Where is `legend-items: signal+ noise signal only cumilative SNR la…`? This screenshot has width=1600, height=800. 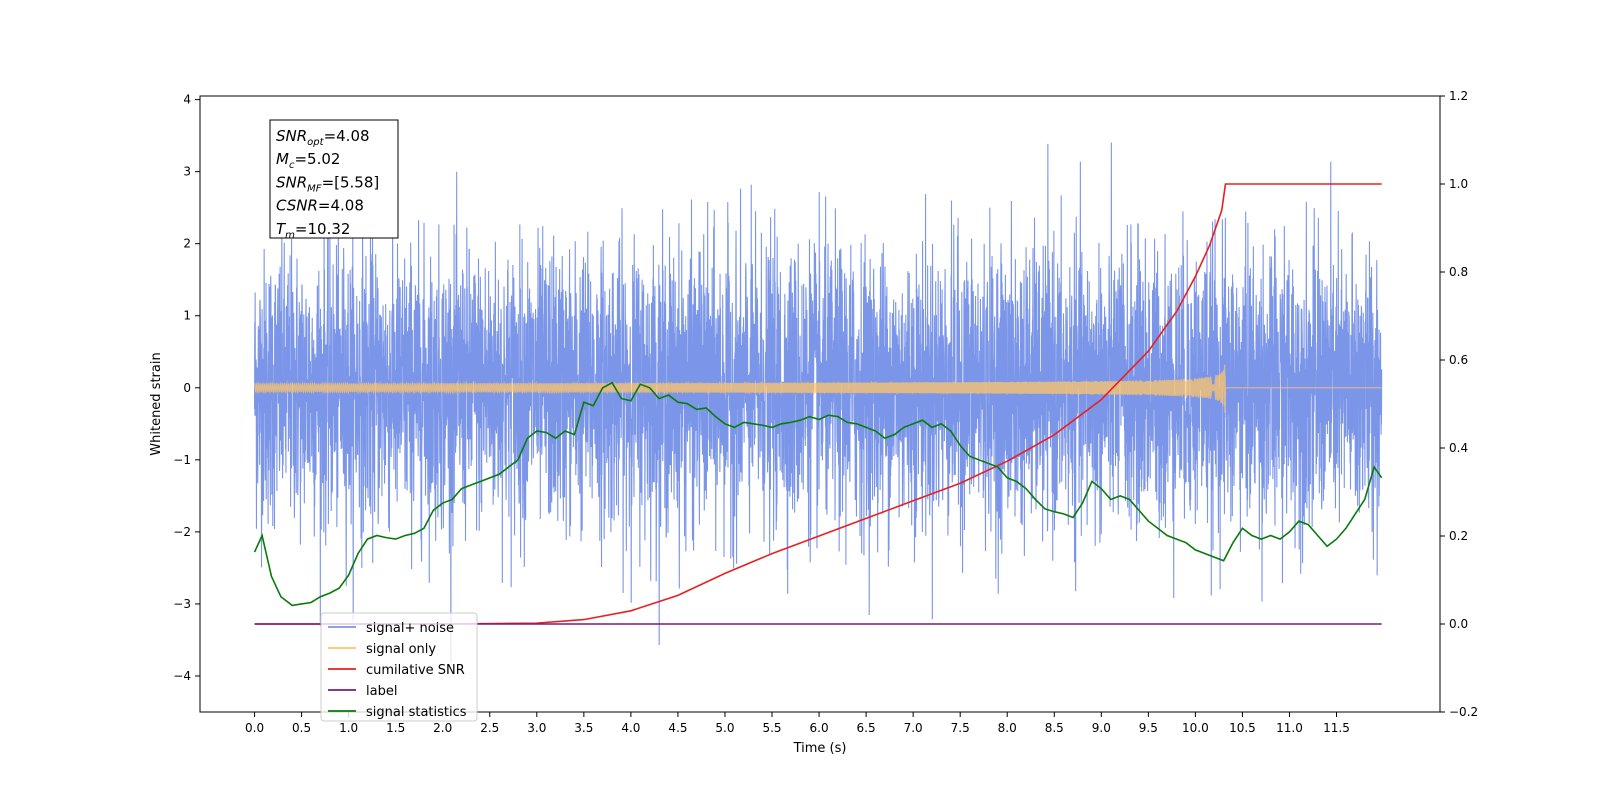 legend-items: signal+ noise signal only cumilative SNR la… is located at coordinates (397, 670).